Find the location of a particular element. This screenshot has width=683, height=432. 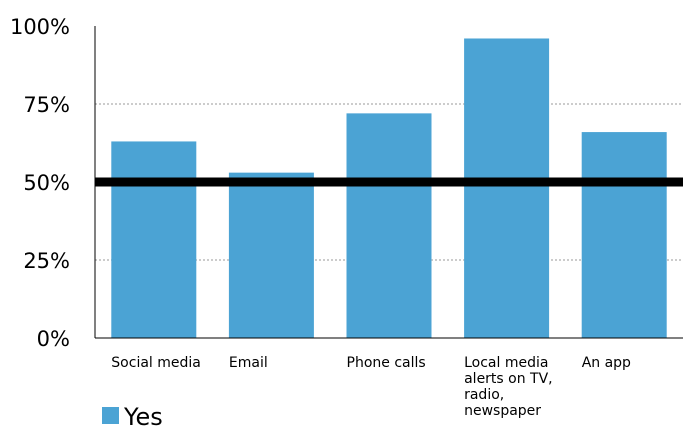

y-axis-ticks: 0% 25% 50% 75% 100% is located at coordinates (40, 183).